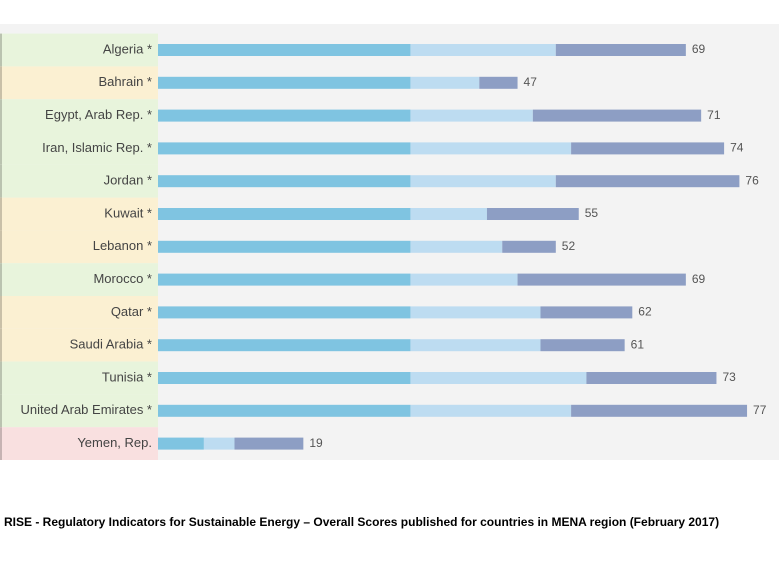 Image resolution: width=783 pixels, height=573 pixels. What do you see at coordinates (122, 245) in the screenshot?
I see `category-label: Lebanon *` at bounding box center [122, 245].